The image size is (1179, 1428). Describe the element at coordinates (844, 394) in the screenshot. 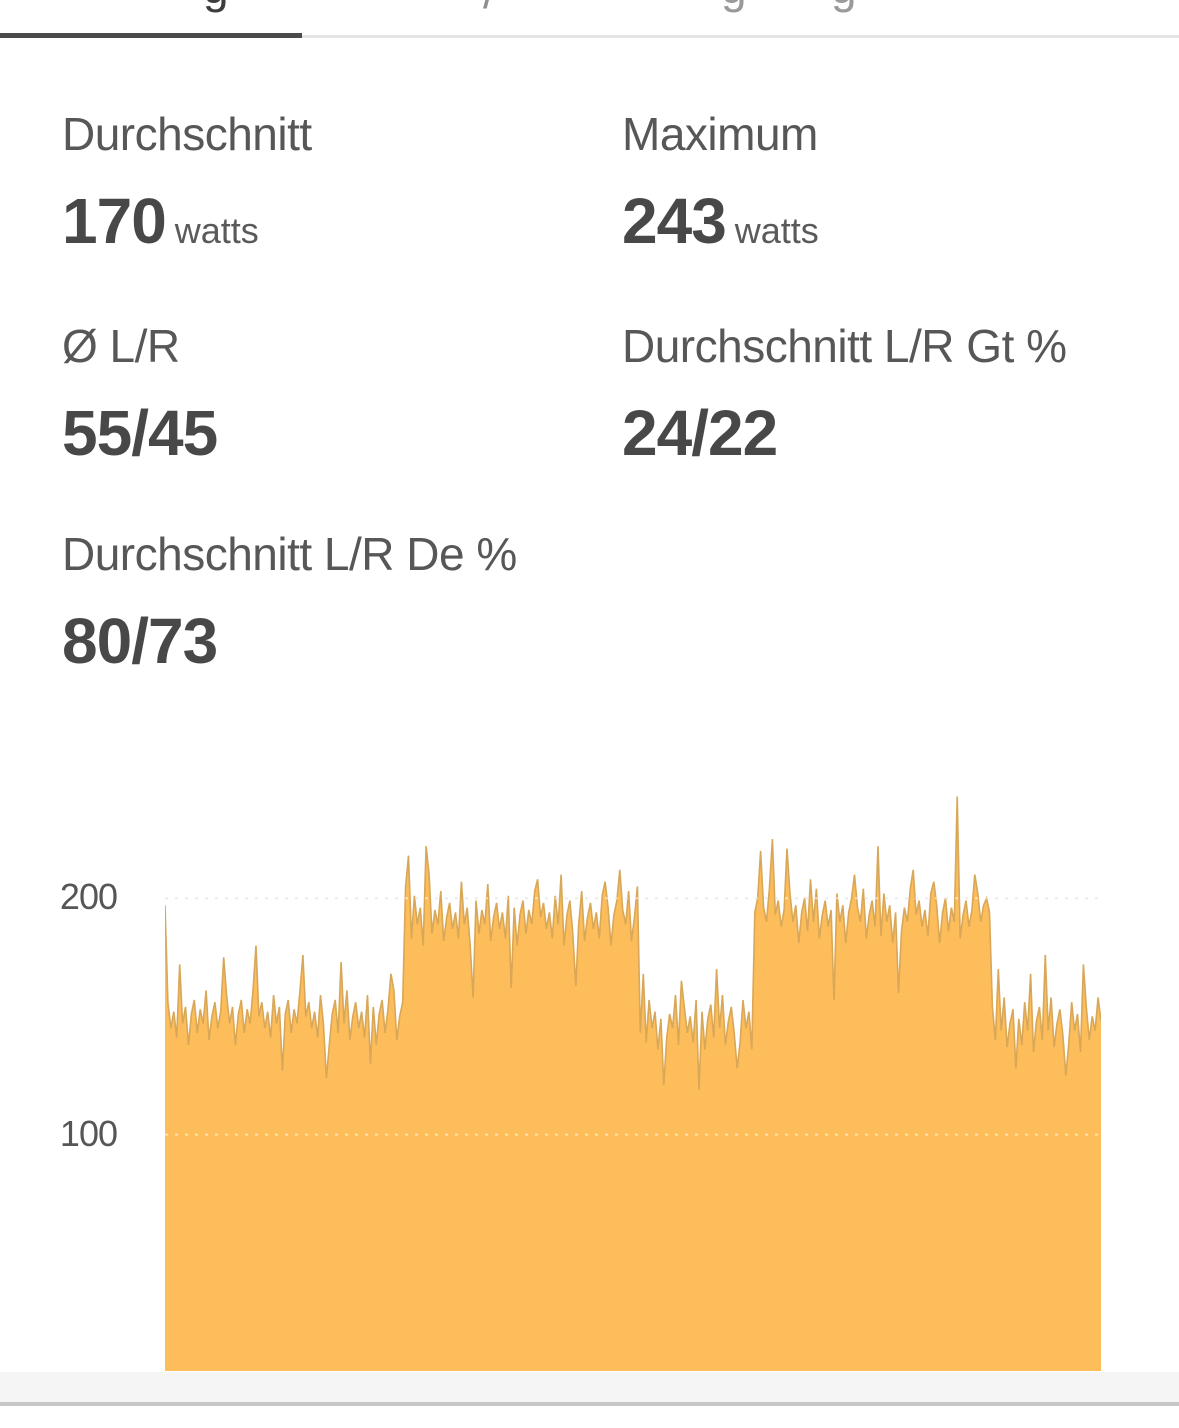

I see `stat-avg-lr-gt-percent: Durchschnitt L/R Gt % 24/22` at that location.